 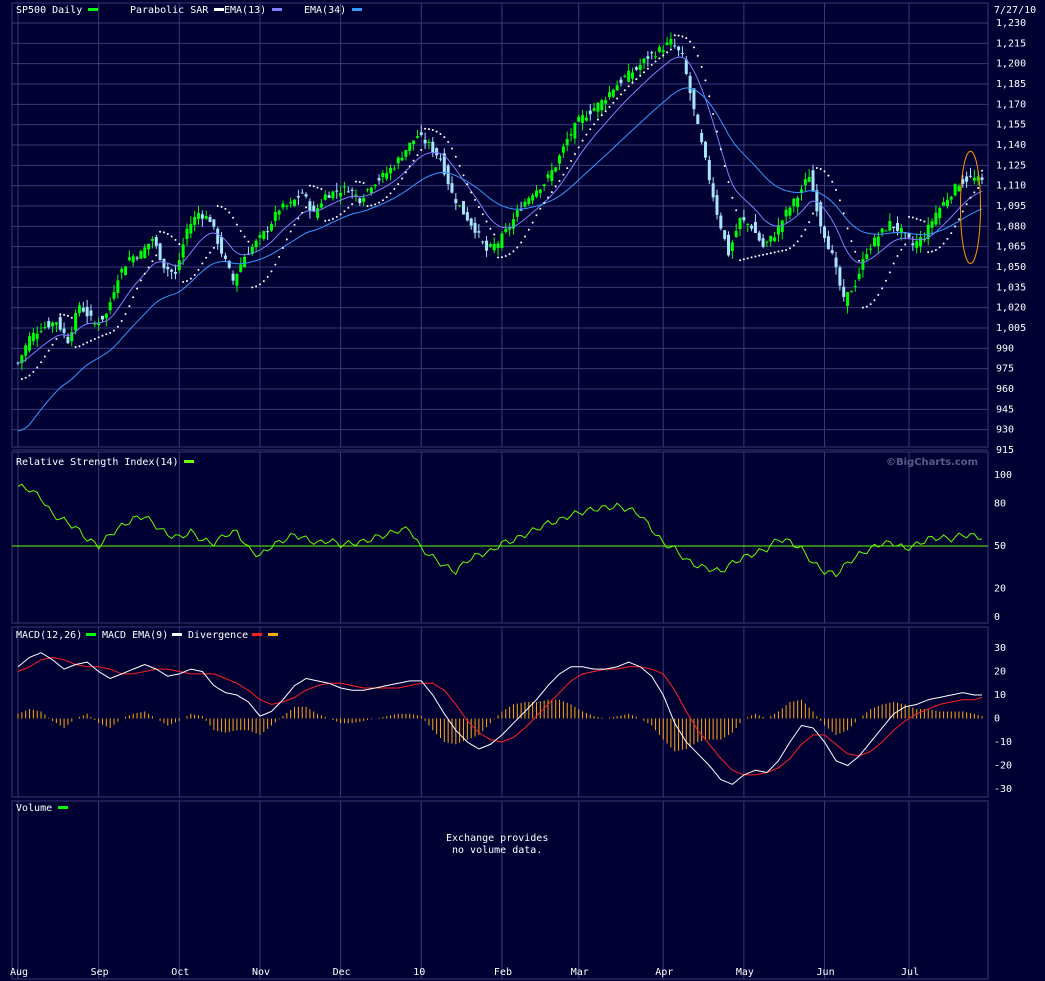 What do you see at coordinates (180, 972) in the screenshot?
I see `x-tick-Oct: Oct` at bounding box center [180, 972].